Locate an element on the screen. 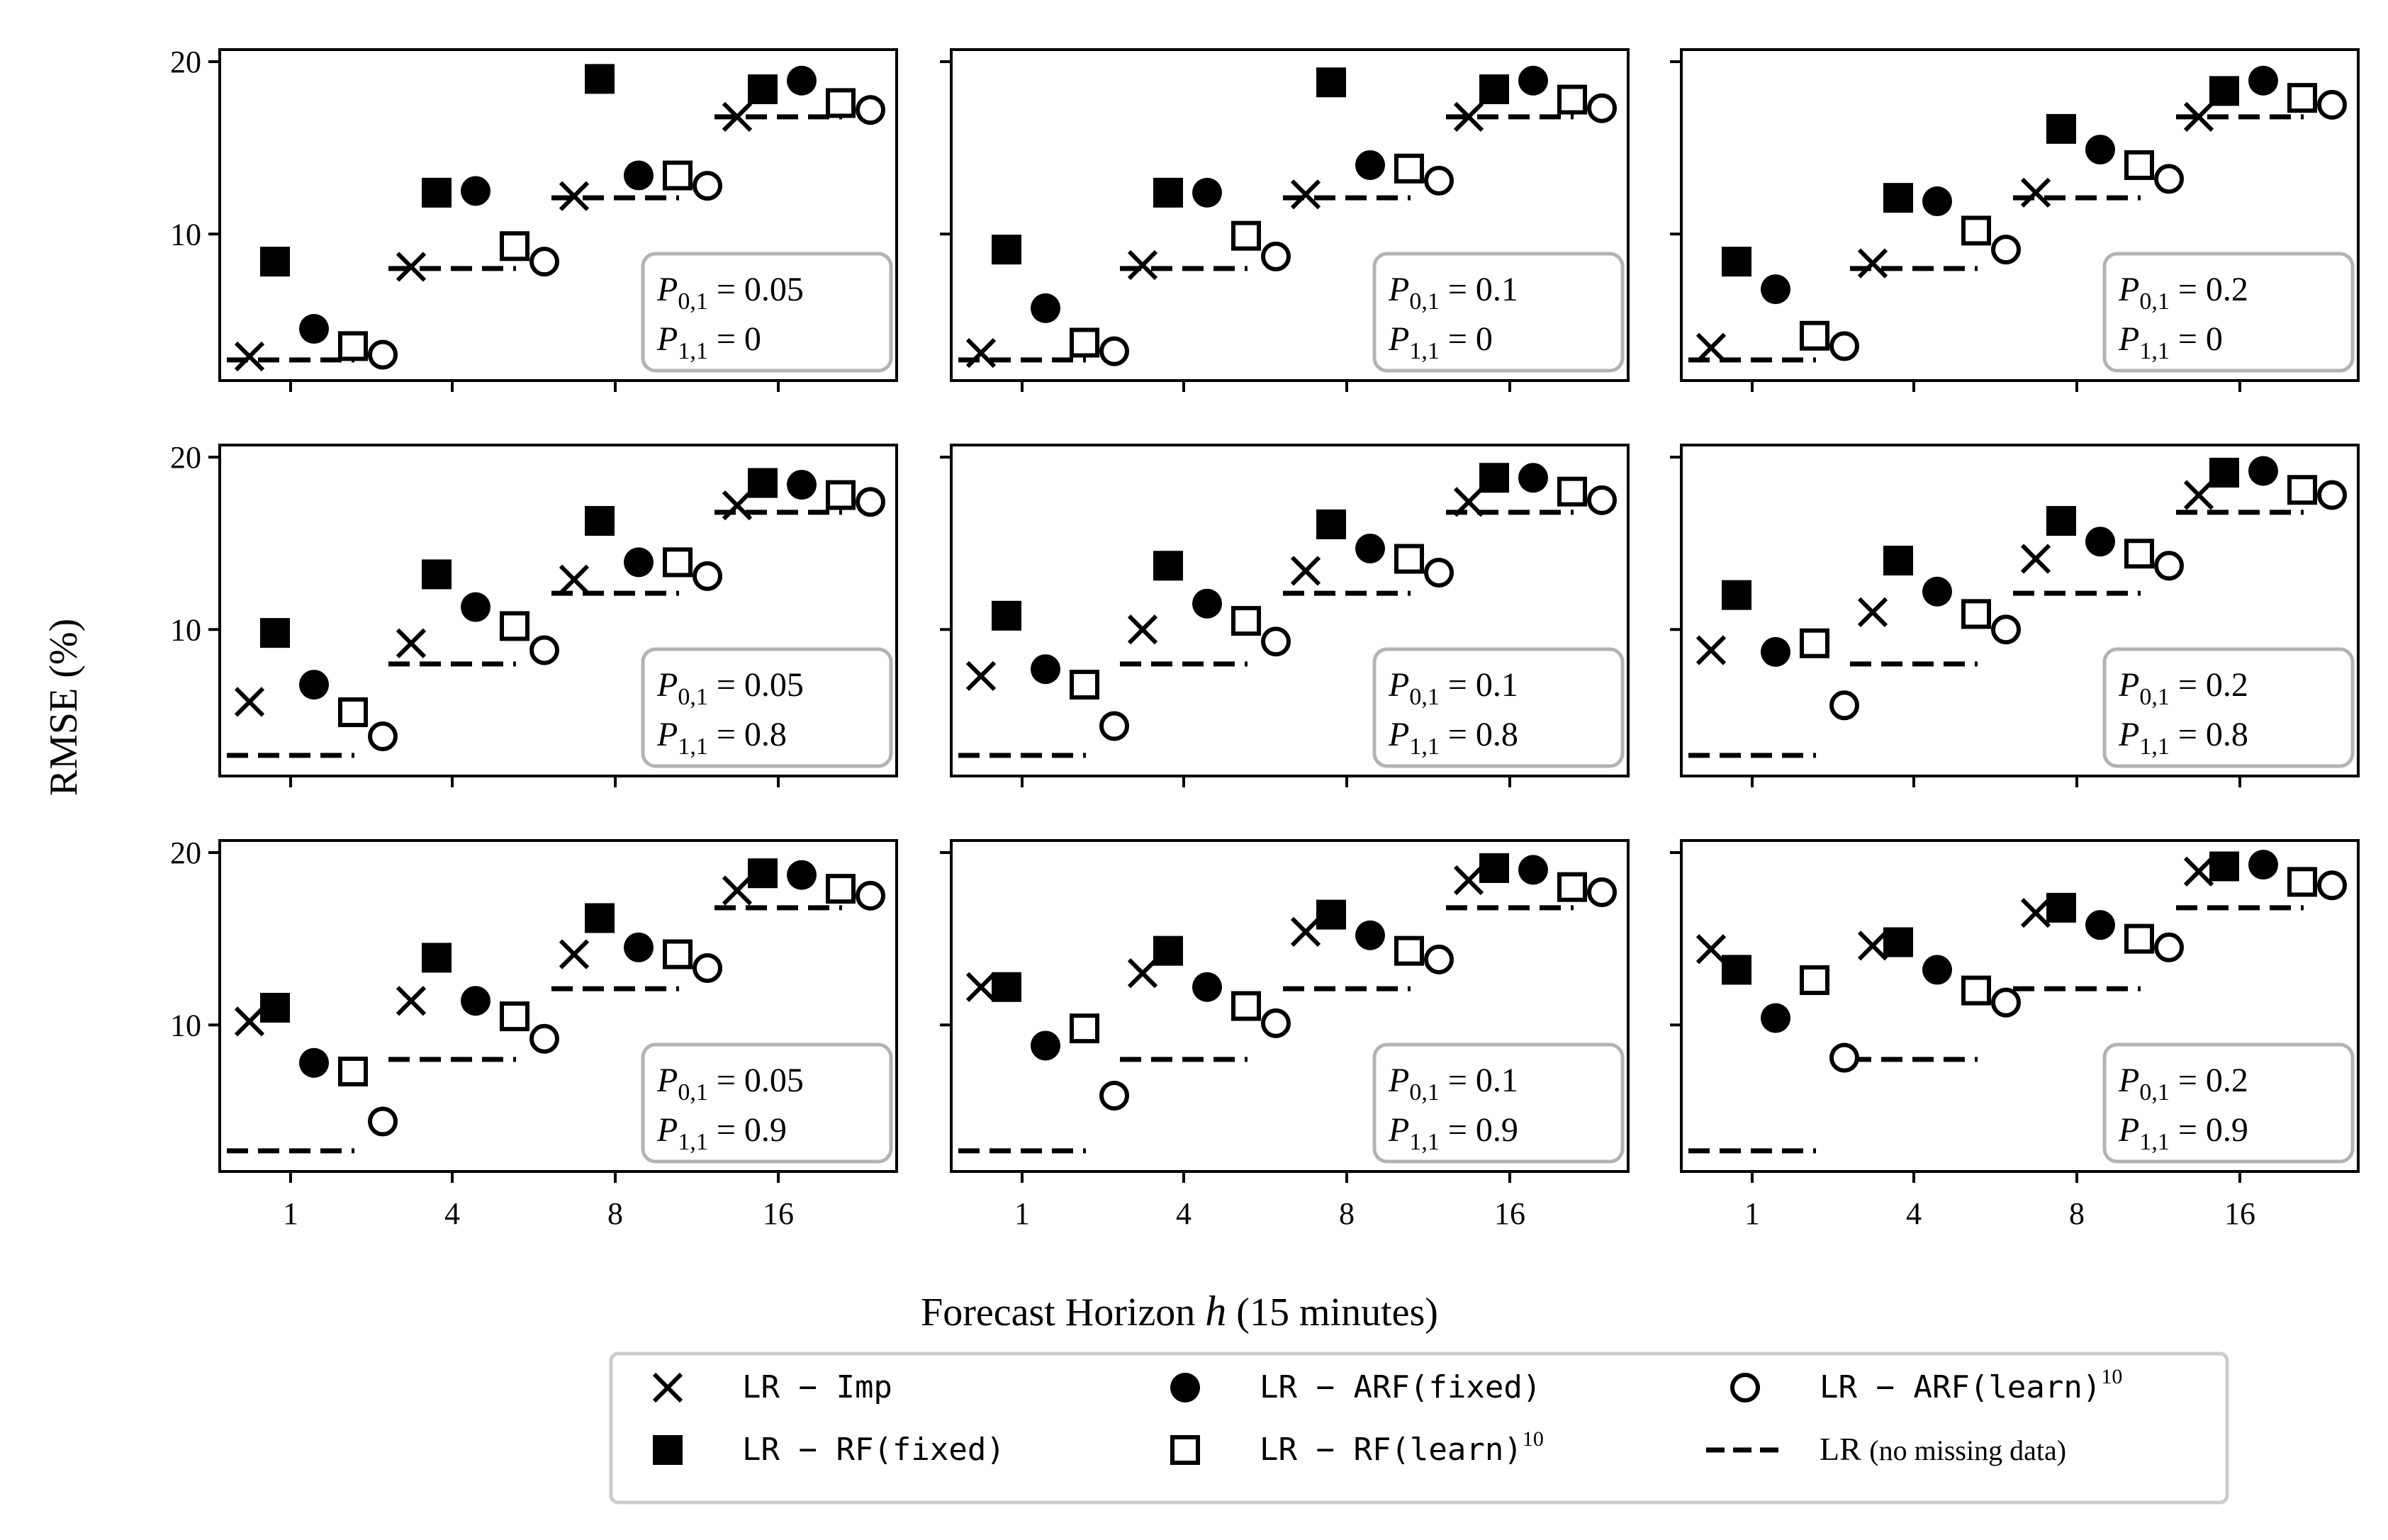 This screenshot has height=1540, width=2388. legend-item-arf-learn: LR − ARF(learn)10 is located at coordinates (1926, 1385).